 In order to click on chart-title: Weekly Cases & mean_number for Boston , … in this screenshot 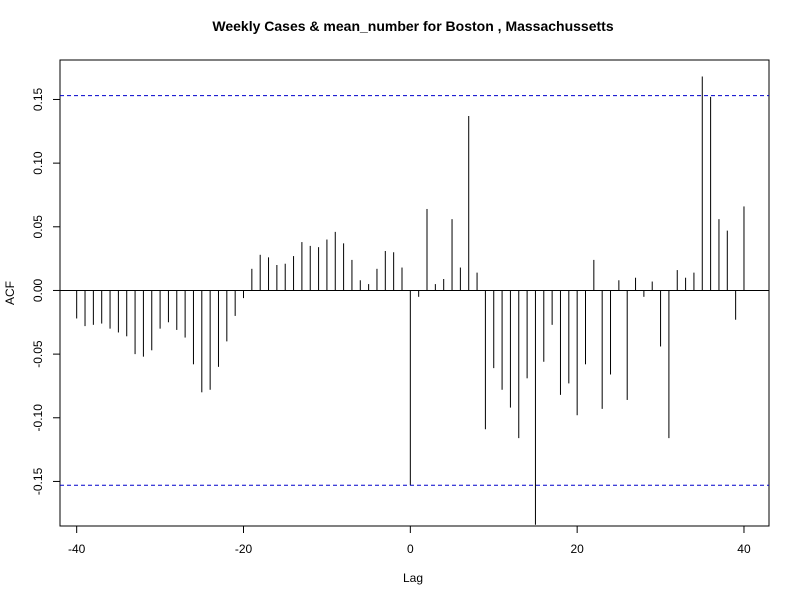, I will do `click(412, 26)`.